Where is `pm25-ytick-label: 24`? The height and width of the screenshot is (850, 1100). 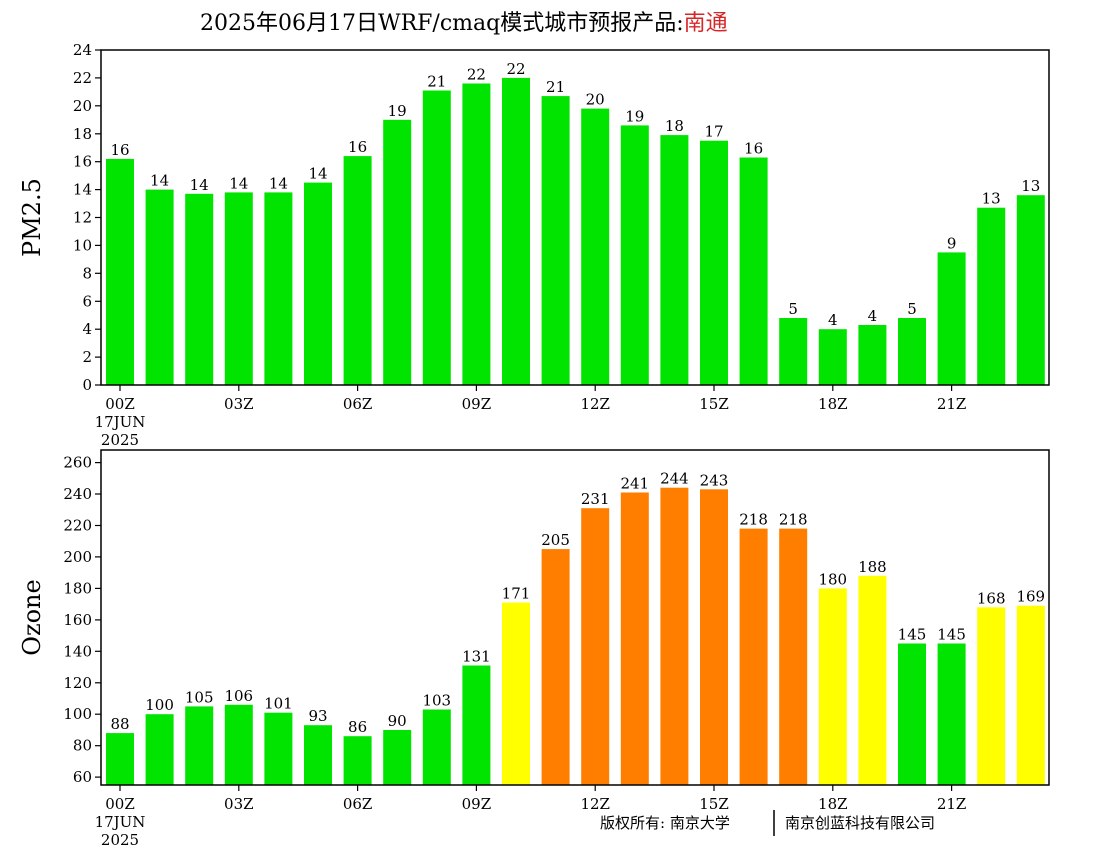 pm25-ytick-label: 24 is located at coordinates (82, 50).